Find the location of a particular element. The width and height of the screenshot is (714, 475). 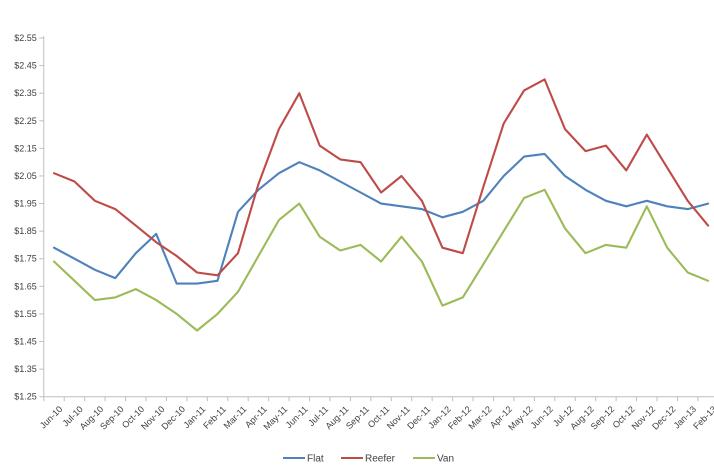

y-axis-tick-label: $1.45 is located at coordinates (25, 342).